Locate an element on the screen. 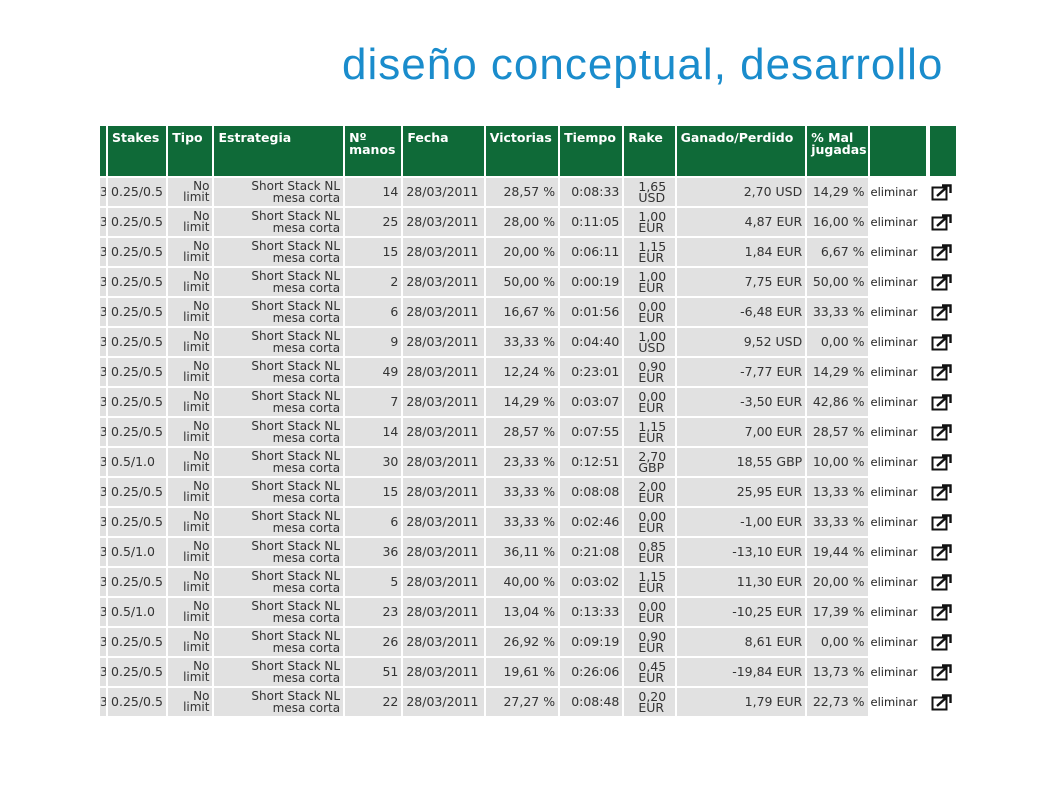  tiempo-cell: 0:03:07 is located at coordinates (591, 402).